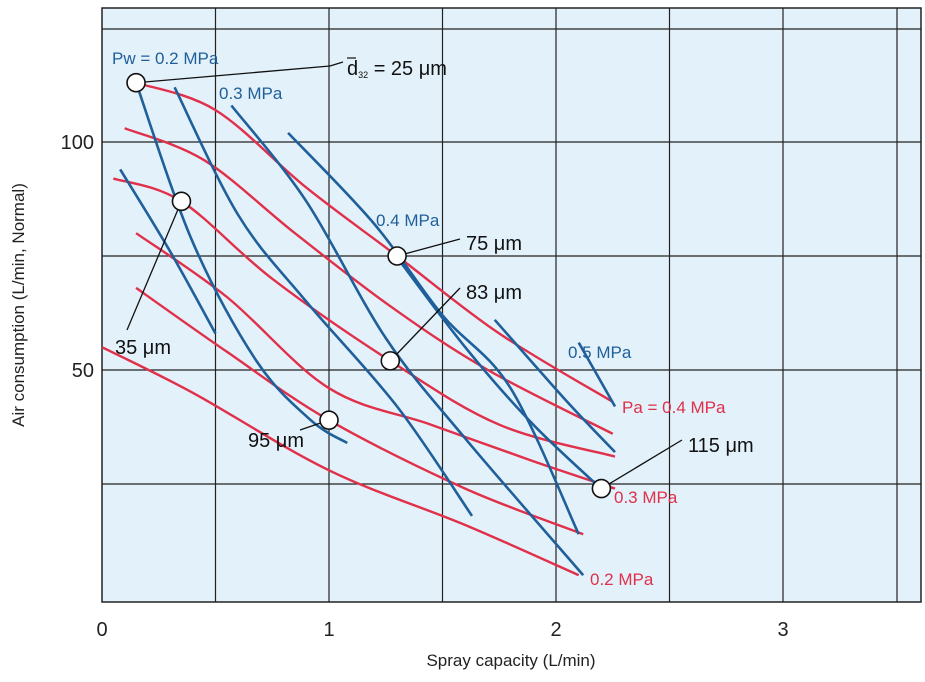 The height and width of the screenshot is (682, 925). What do you see at coordinates (352, 69) in the screenshot?
I see `label-d32-symbol: d` at bounding box center [352, 69].